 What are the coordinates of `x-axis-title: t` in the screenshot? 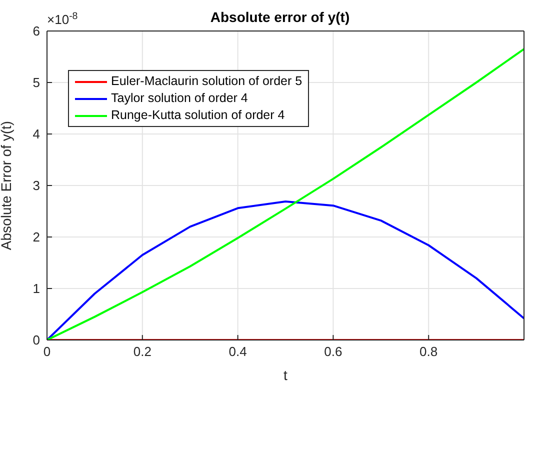 It's located at (286, 375).